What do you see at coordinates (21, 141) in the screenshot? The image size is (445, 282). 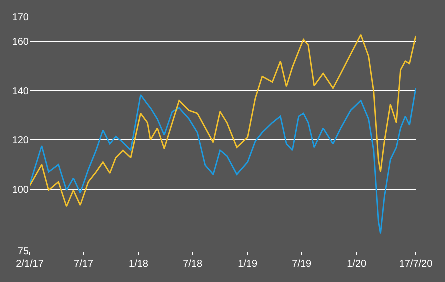 I see `y-tick-label: 120` at bounding box center [21, 141].